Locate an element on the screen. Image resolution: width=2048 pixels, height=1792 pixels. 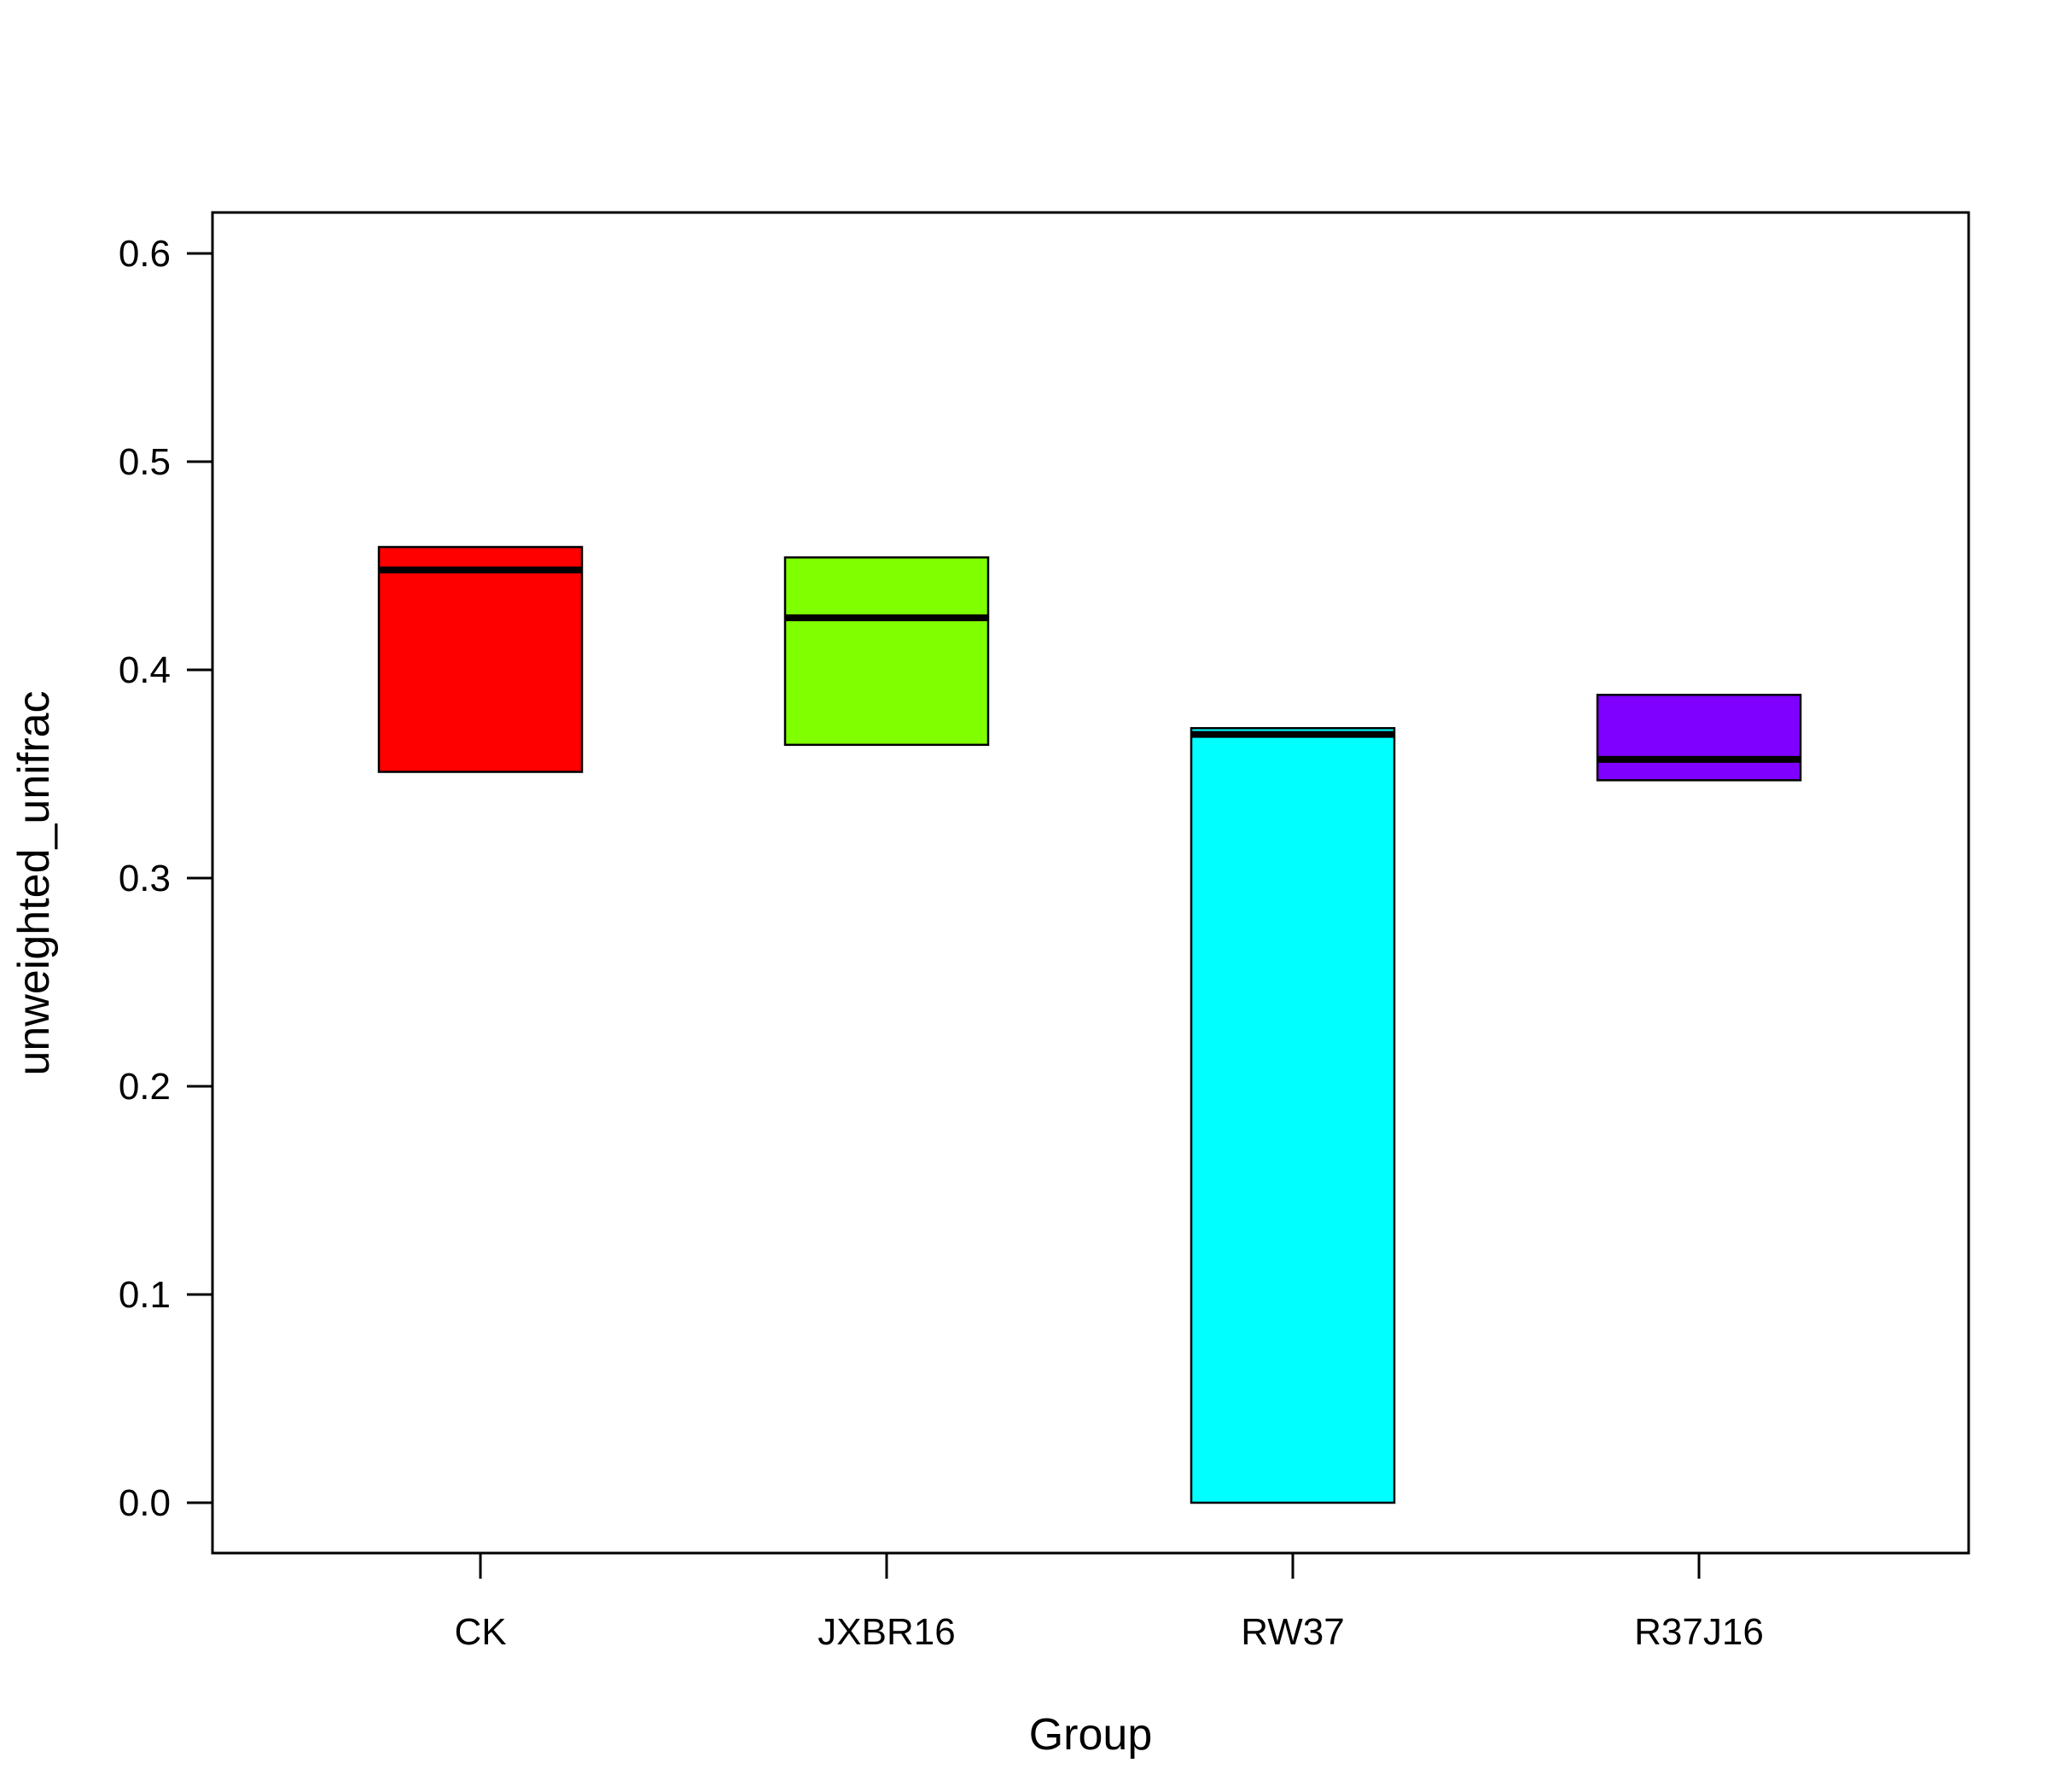
box-jxbr16 is located at coordinates (887, 651).